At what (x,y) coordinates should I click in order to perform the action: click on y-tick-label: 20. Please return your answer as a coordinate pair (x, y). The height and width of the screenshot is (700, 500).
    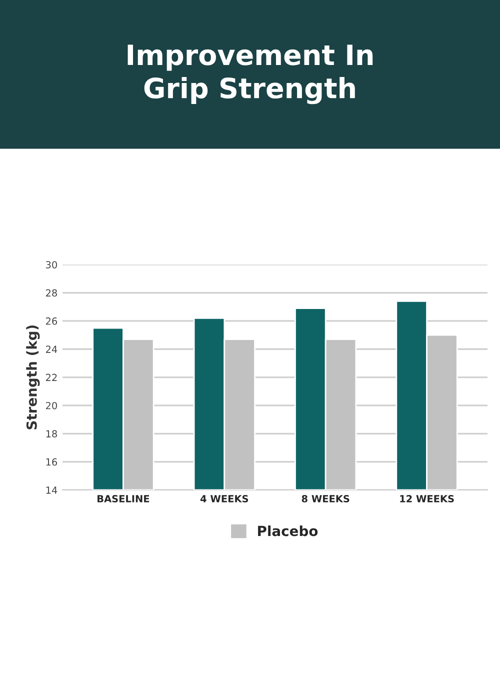
    Looking at the image, I should click on (51, 406).